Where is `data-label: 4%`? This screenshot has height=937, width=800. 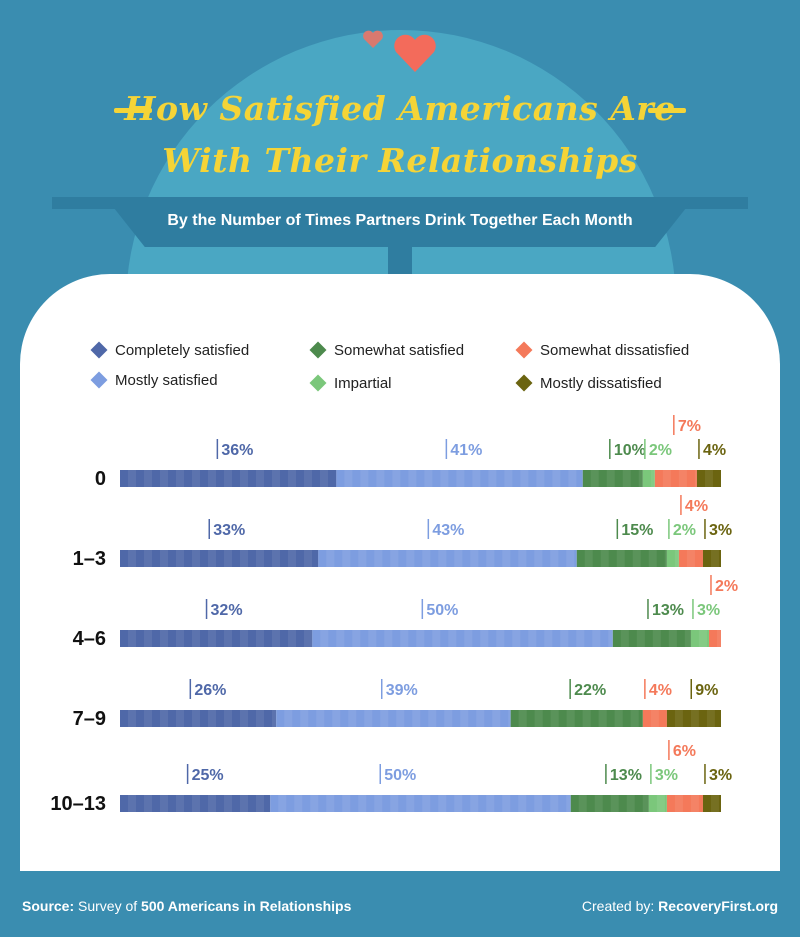 data-label: 4% is located at coordinates (696, 506).